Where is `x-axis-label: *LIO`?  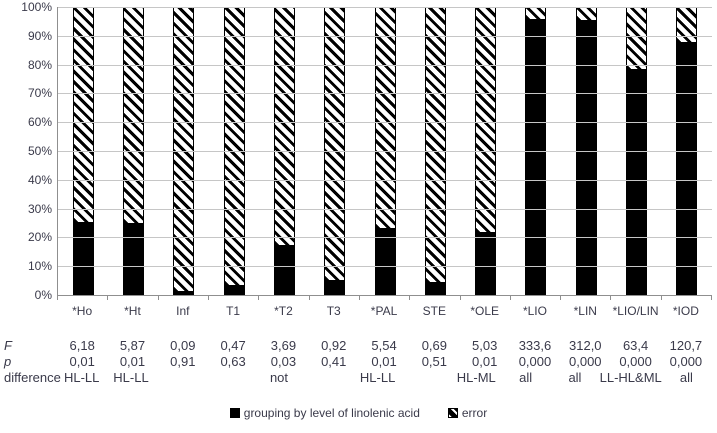 x-axis-label: *LIO is located at coordinates (534, 311).